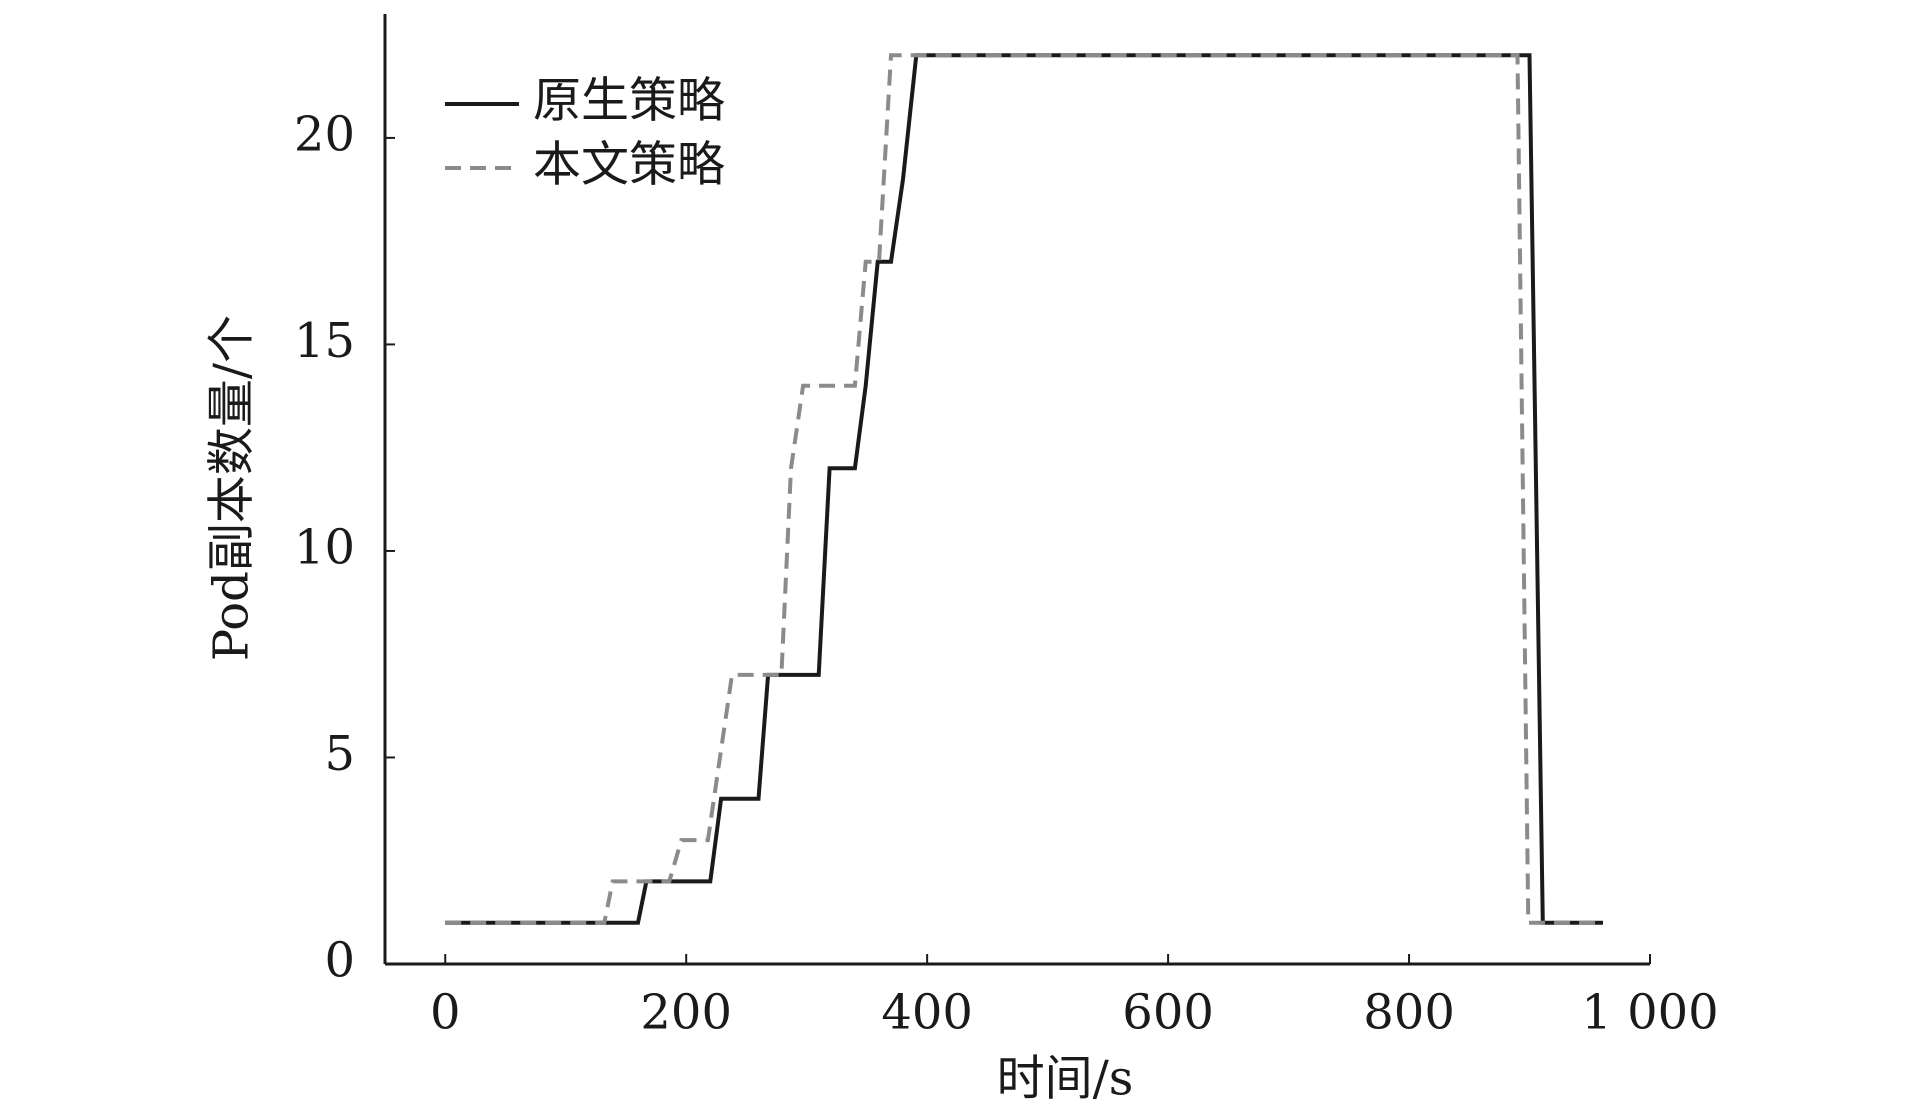 The width and height of the screenshot is (1913, 1110). Describe the element at coordinates (1649, 1013) in the screenshot. I see `x-tick-label: 1 000` at that location.